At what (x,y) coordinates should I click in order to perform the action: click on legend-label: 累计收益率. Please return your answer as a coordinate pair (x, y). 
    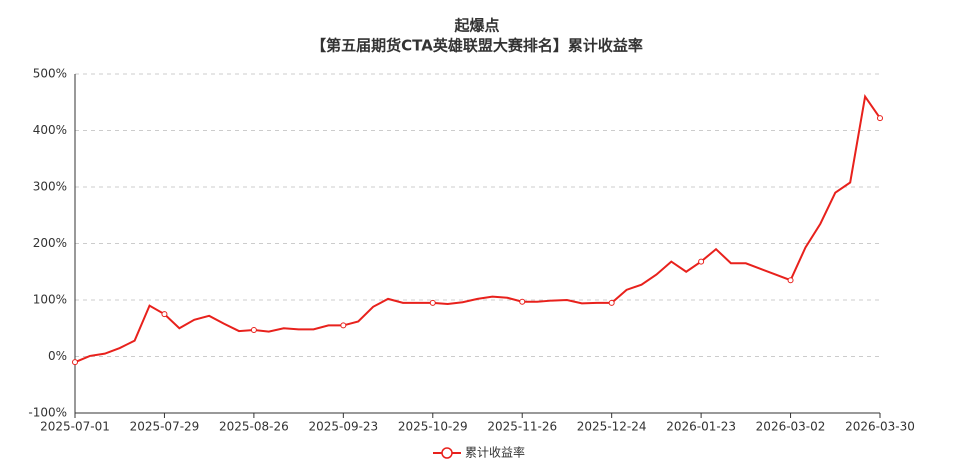
    Looking at the image, I should click on (495, 452).